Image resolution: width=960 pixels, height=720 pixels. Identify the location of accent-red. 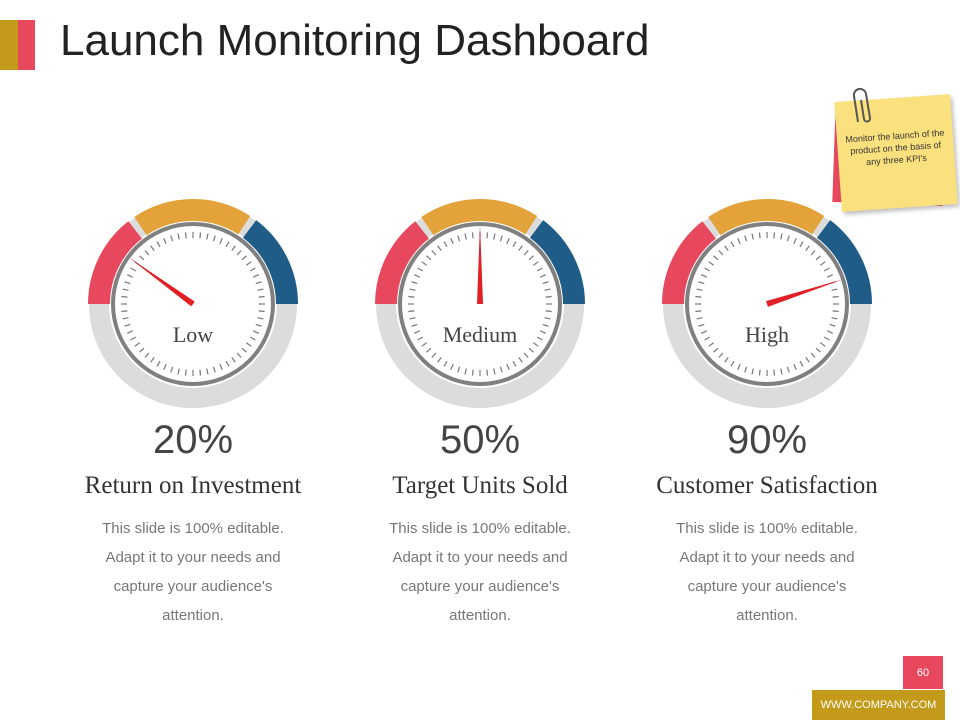
(26, 45).